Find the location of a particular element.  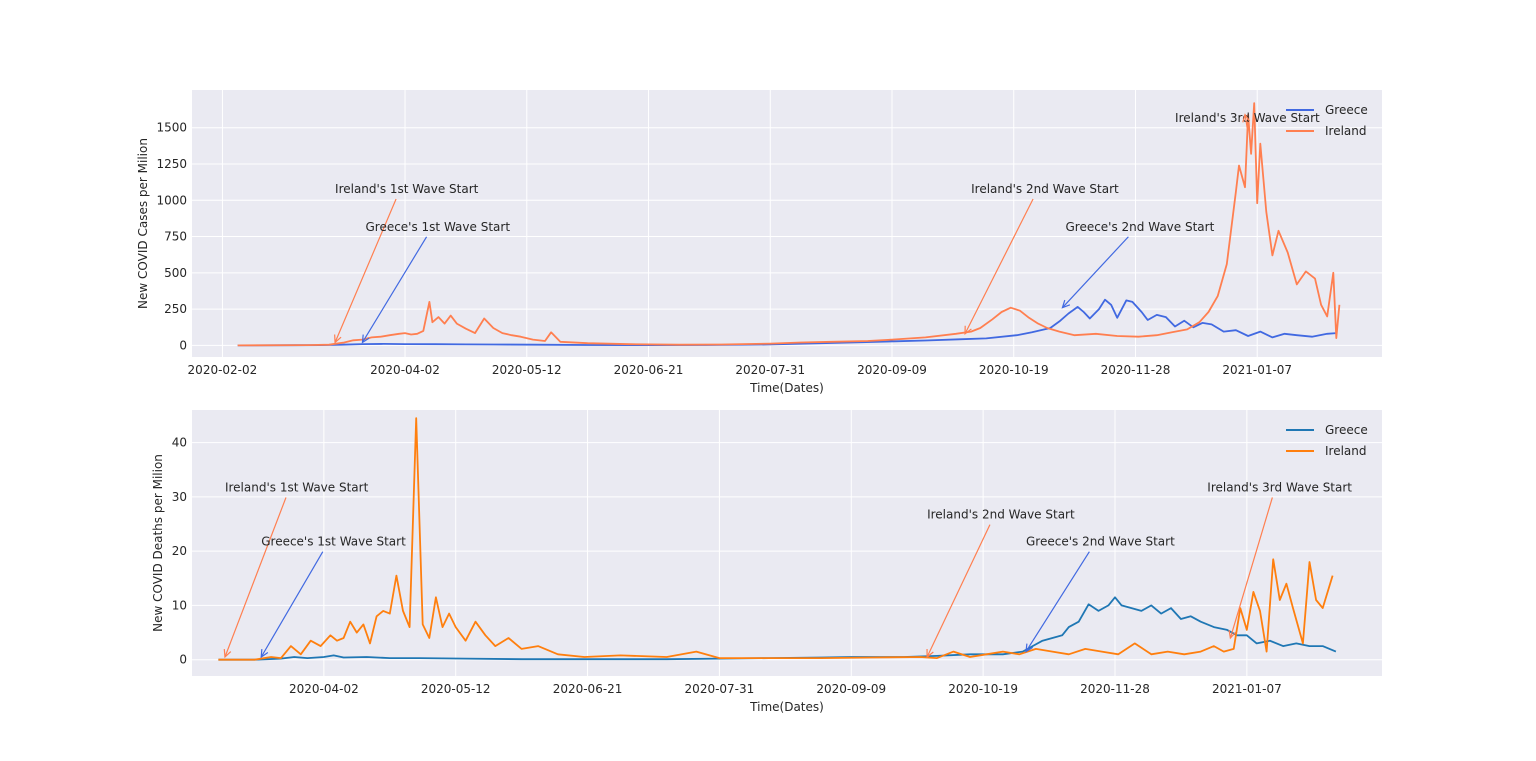

y-tick-label: 500 is located at coordinates (175, 273).